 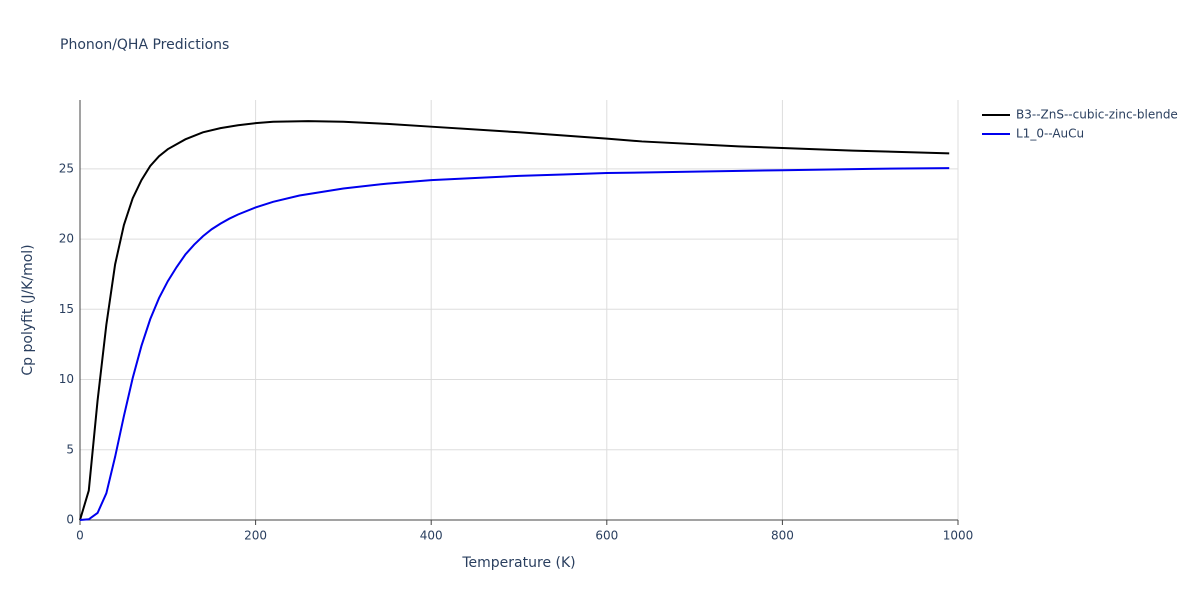 What do you see at coordinates (958, 536) in the screenshot?
I see `x-tick-label: 1000` at bounding box center [958, 536].